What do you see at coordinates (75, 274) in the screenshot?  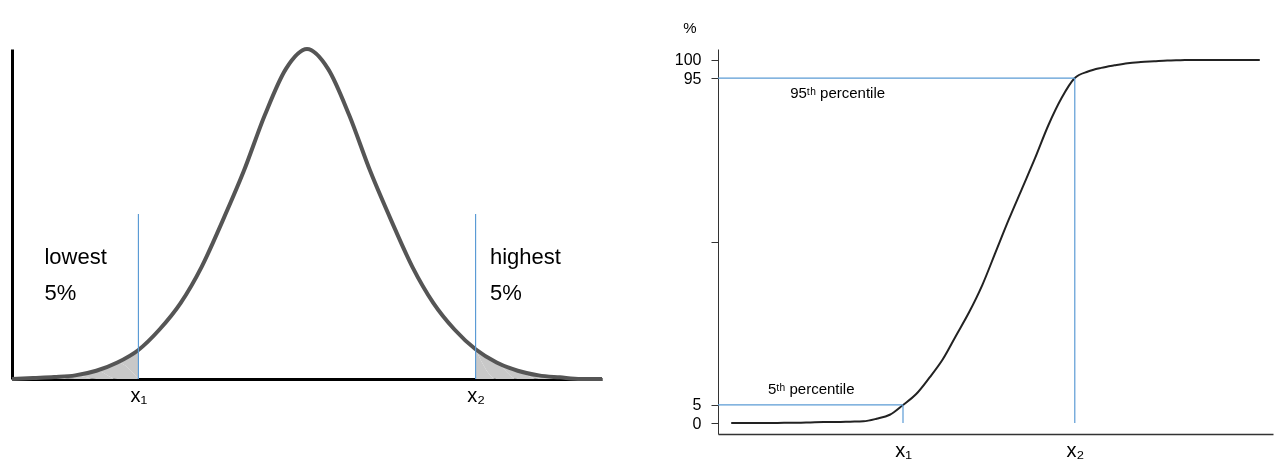 I see `annotation: lowest 5%` at bounding box center [75, 274].